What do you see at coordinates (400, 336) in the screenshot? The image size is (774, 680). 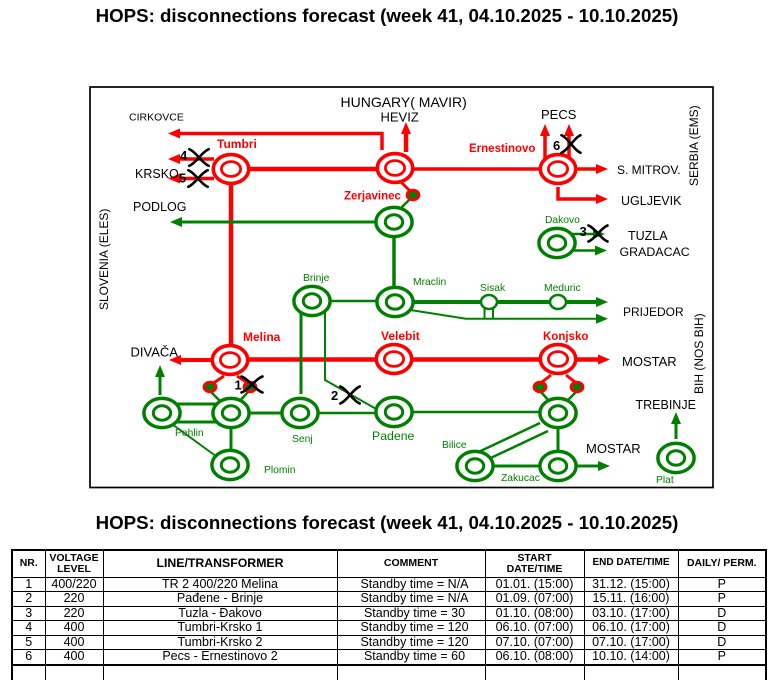 I see `svg-text: Velebit` at bounding box center [400, 336].